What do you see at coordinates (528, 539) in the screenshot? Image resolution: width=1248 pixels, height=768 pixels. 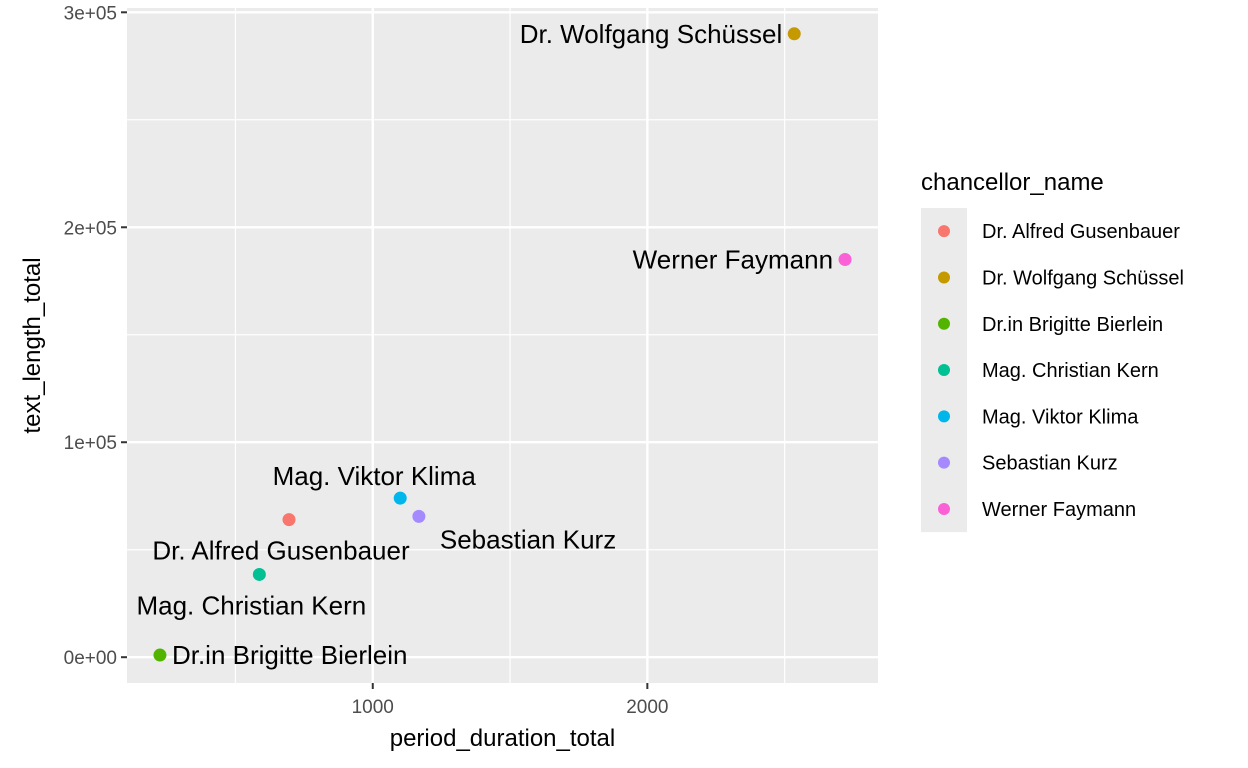 I see `data-point-label: Sebastian Kurz` at bounding box center [528, 539].